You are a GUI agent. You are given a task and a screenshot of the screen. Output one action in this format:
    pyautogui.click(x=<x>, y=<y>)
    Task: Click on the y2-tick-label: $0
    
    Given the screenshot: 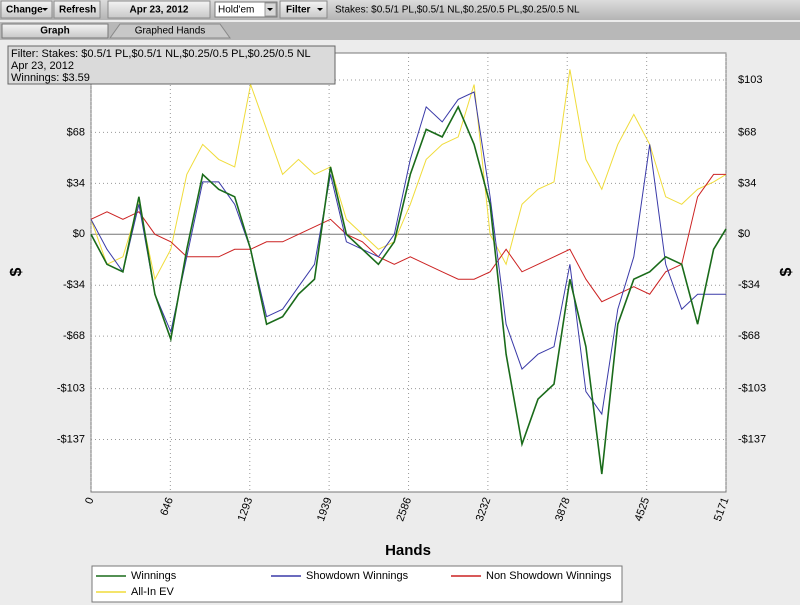 What is the action you would take?
    pyautogui.click(x=744, y=234)
    